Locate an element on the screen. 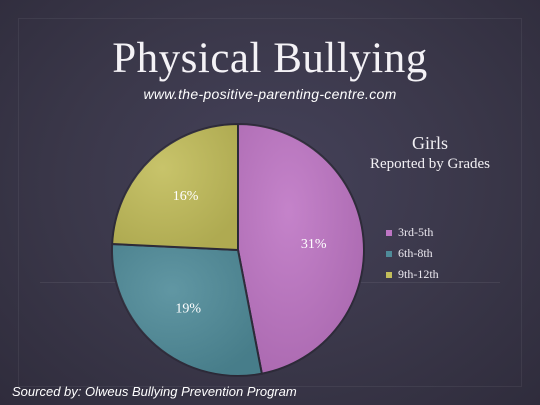 The width and height of the screenshot is (540, 405). legend-item: 6th-8th is located at coordinates (412, 253).